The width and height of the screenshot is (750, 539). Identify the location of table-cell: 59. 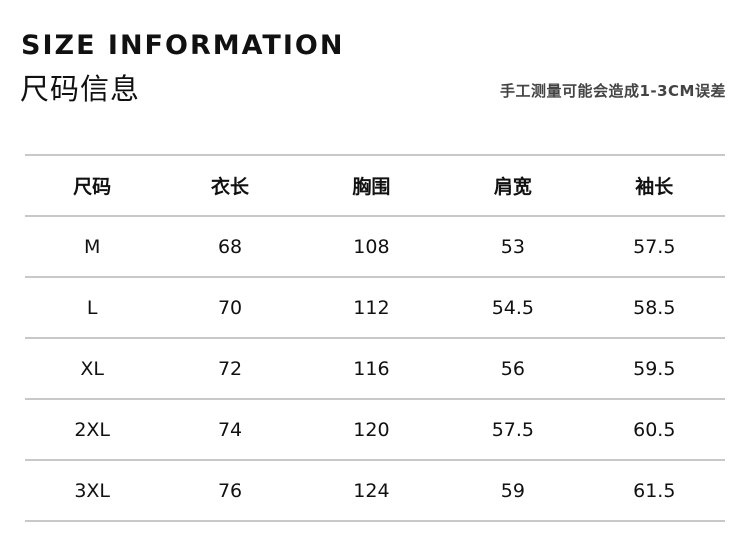
(513, 490).